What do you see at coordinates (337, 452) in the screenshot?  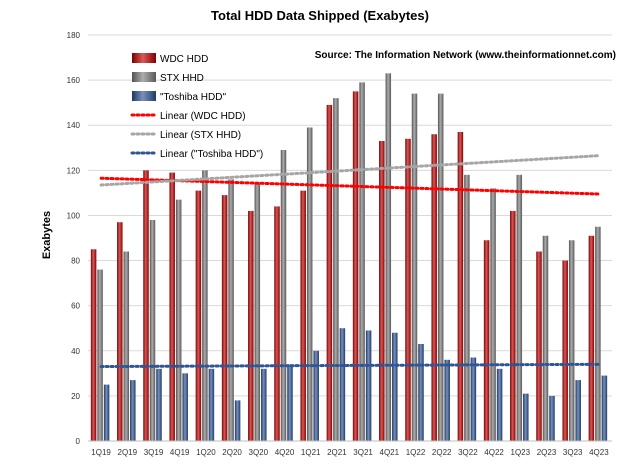 I see `x-tick-label: 2Q21` at bounding box center [337, 452].